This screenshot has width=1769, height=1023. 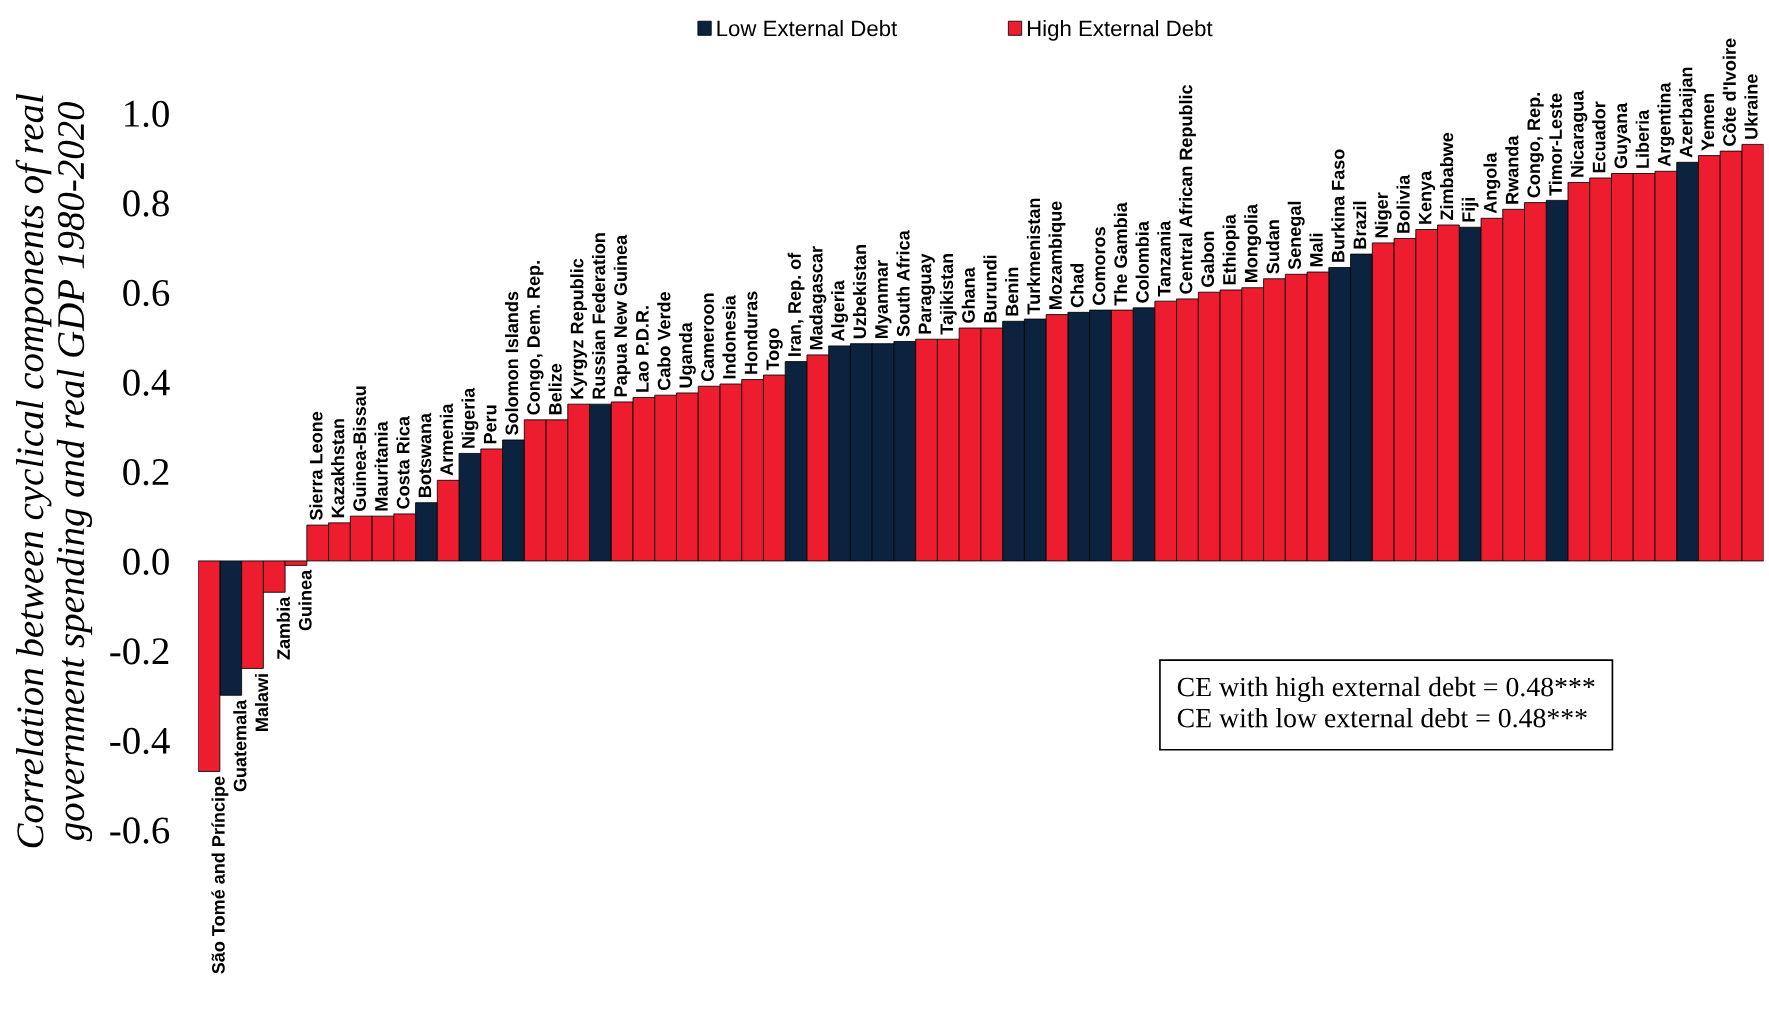 I want to click on x-tick-label: Comoros, so click(x=1099, y=266).